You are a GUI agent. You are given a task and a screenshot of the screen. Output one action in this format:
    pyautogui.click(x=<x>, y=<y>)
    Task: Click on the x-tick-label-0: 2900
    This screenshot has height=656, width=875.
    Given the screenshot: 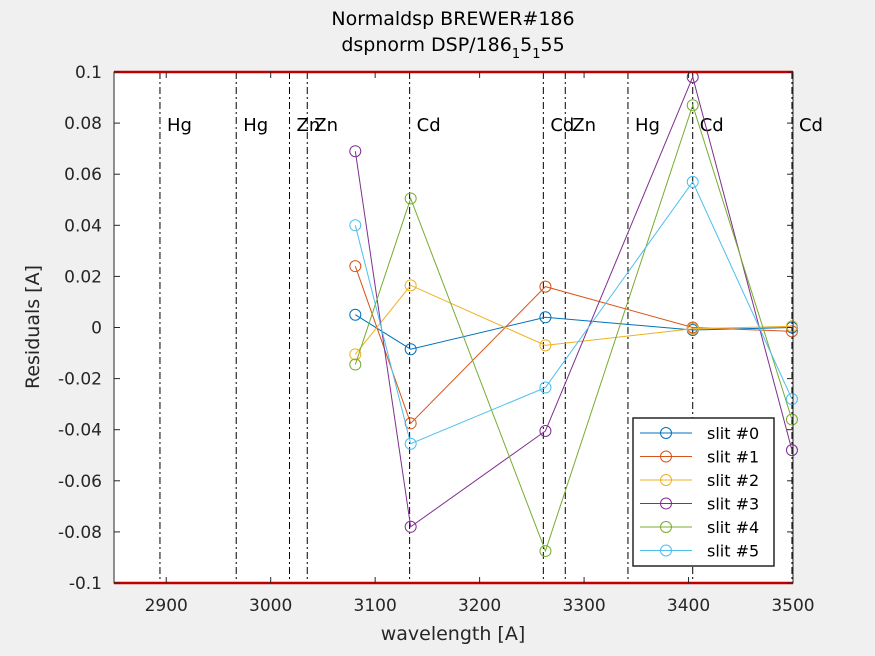 What is the action you would take?
    pyautogui.click(x=166, y=606)
    